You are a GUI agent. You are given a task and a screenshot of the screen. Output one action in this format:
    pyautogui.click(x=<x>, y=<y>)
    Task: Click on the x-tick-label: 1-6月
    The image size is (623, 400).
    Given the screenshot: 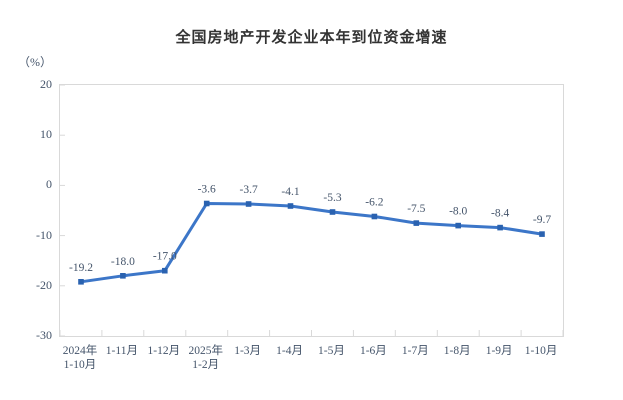 What is the action you would take?
    pyautogui.click(x=373, y=351)
    